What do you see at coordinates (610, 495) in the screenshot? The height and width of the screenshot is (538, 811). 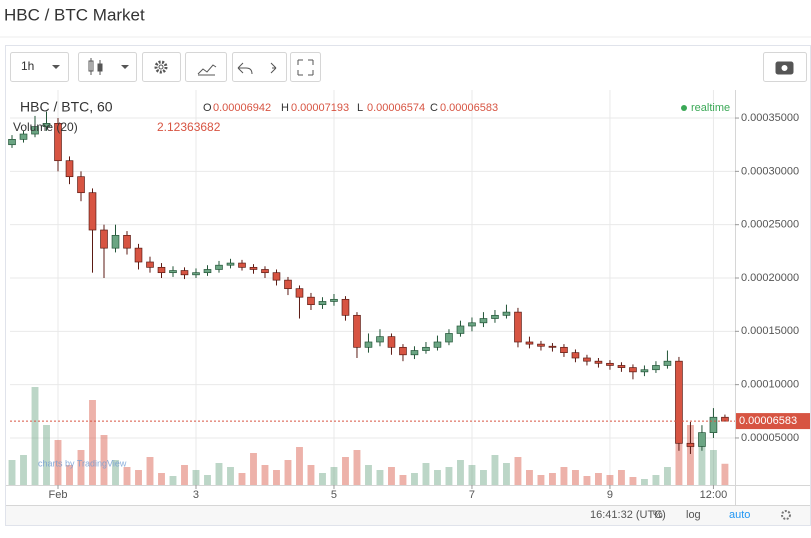 I see `x-tick-label: 9` at bounding box center [610, 495].